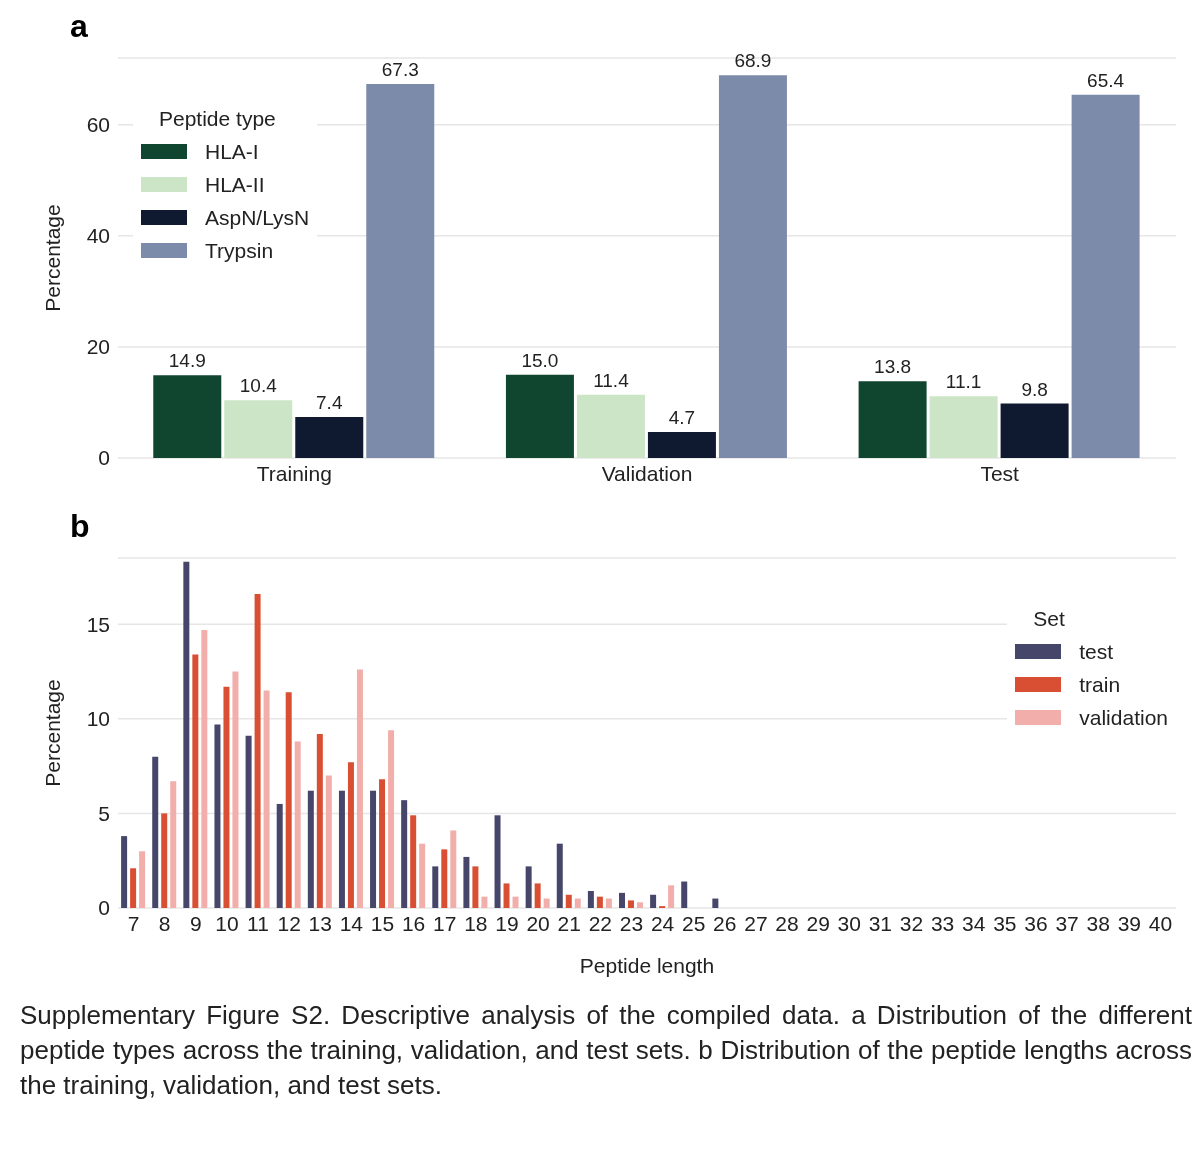 The image size is (1204, 1153). What do you see at coordinates (963, 382) in the screenshot?
I see `data-label: 11.1` at bounding box center [963, 382].